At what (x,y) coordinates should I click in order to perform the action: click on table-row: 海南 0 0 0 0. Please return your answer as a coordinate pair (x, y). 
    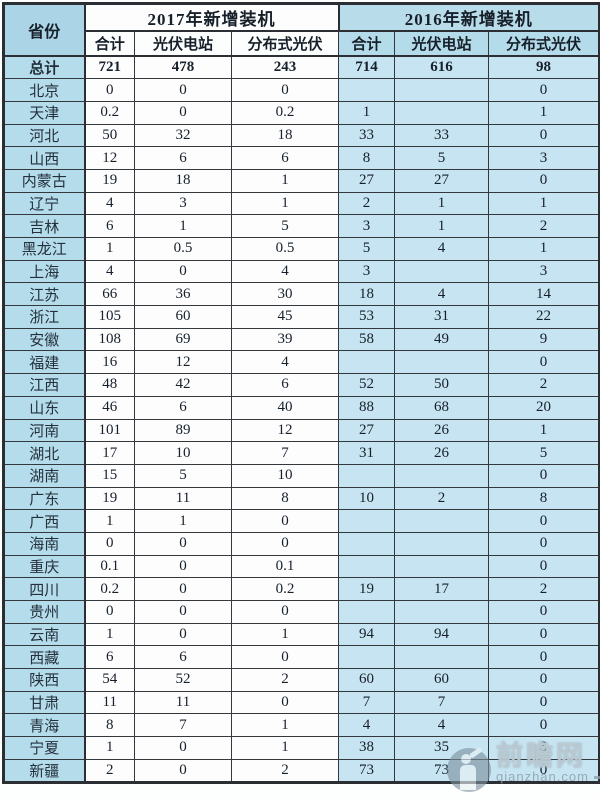
    Looking at the image, I should click on (301, 543).